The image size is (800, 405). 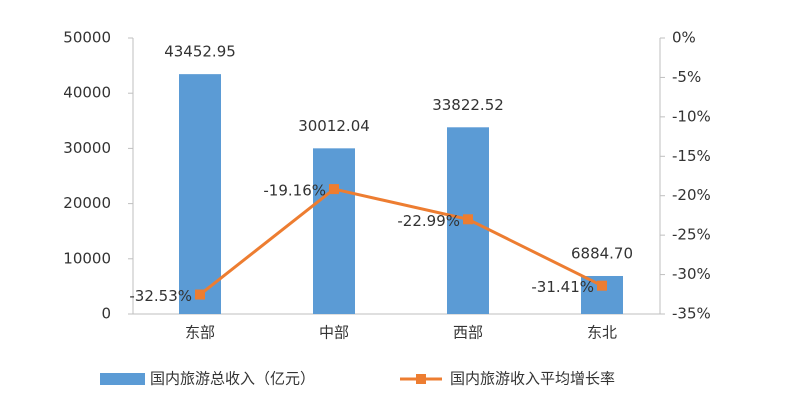 What do you see at coordinates (334, 333) in the screenshot?
I see `x-tick-label: 中部` at bounding box center [334, 333].